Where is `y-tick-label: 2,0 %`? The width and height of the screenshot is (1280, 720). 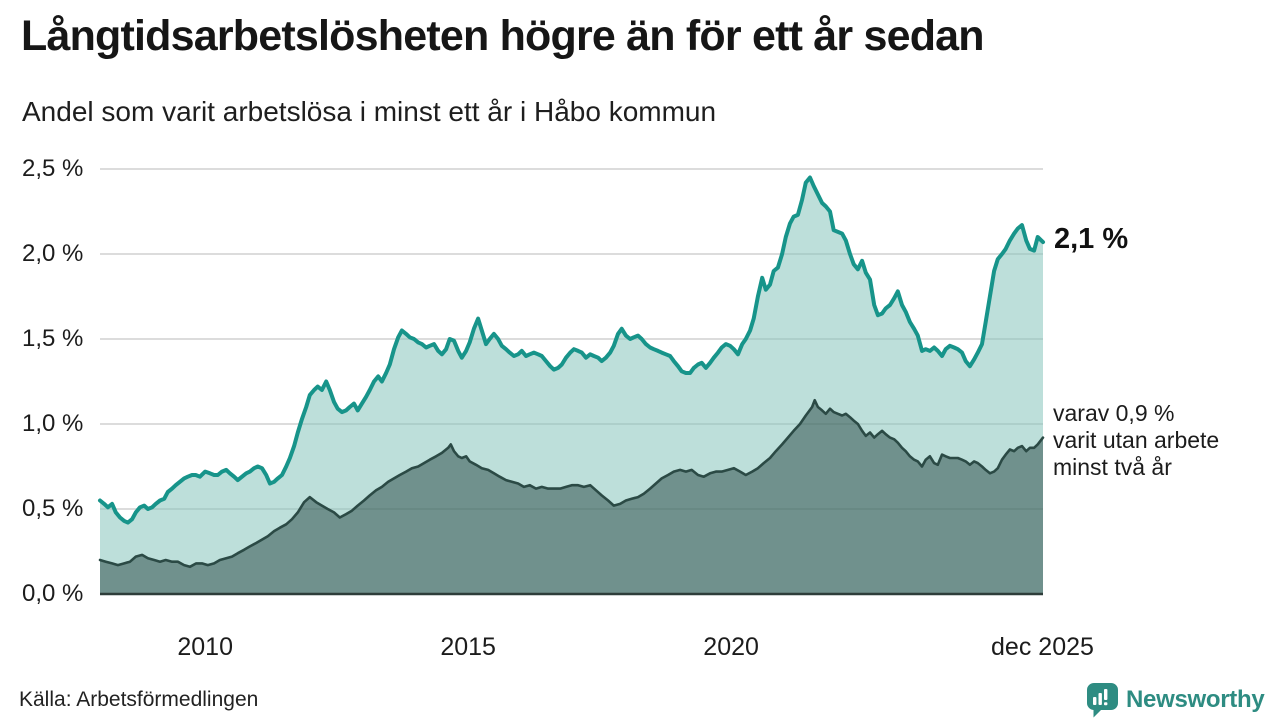
y-tick-label: 2,0 % is located at coordinates (53, 253).